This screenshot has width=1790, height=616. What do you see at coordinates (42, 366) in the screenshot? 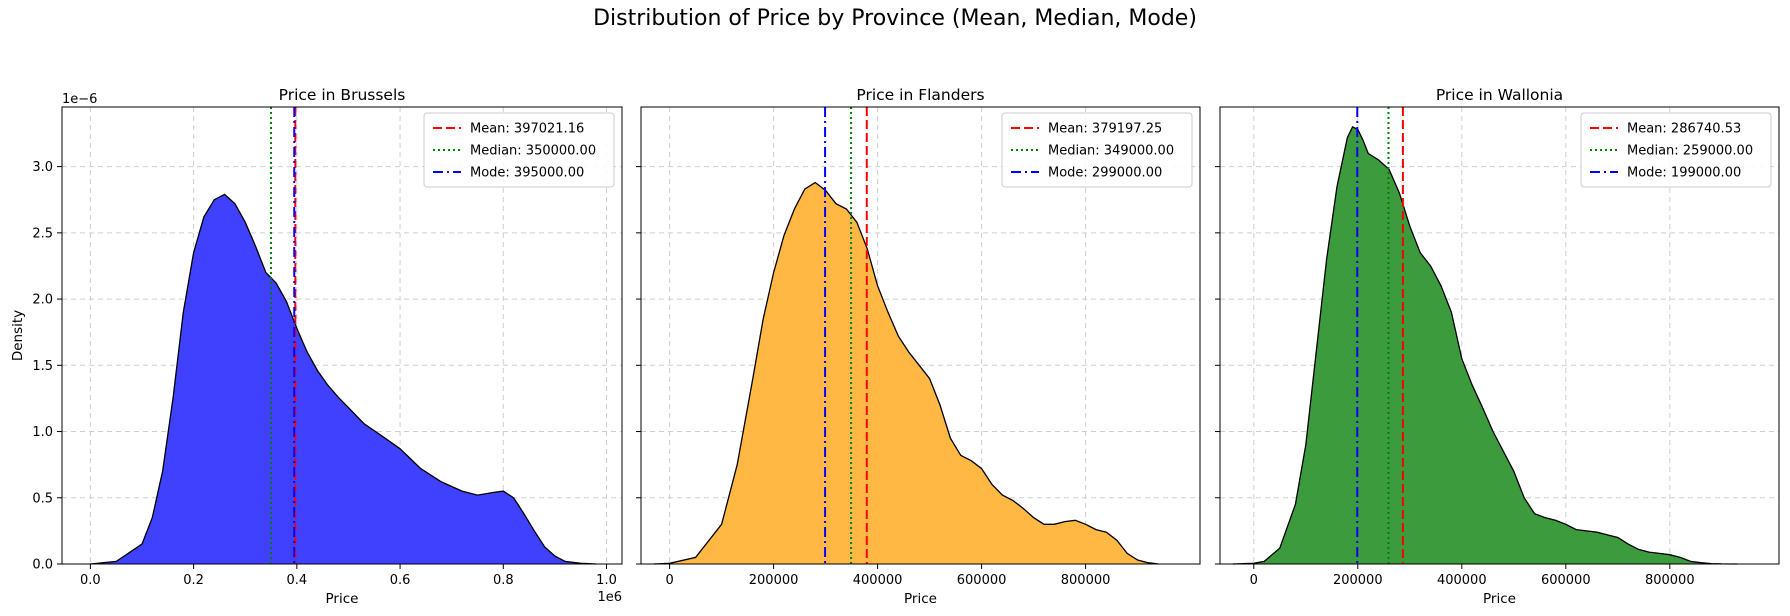
I see `y-tick-label: 1.5` at bounding box center [42, 366].